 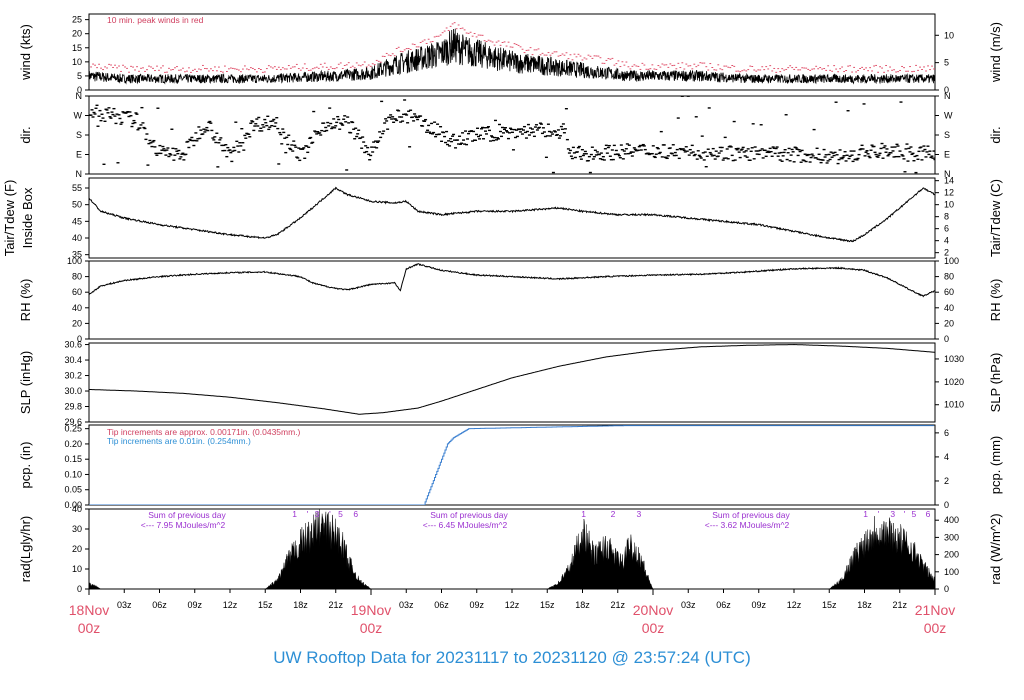 What do you see at coordinates (77, 292) in the screenshot?
I see `rh-ytick-label: 60` at bounding box center [77, 292].